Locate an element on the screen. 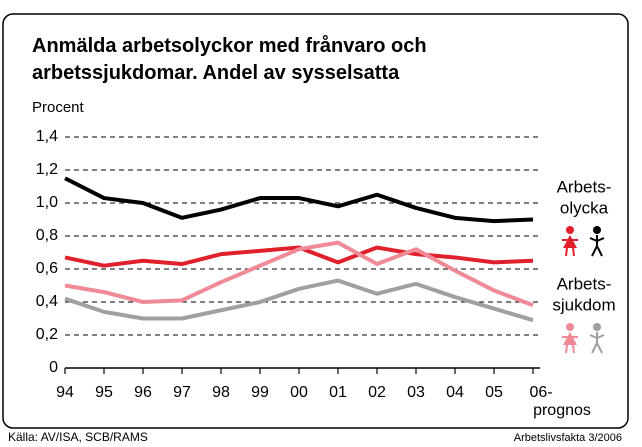  x-note: prognos is located at coordinates (562, 410).